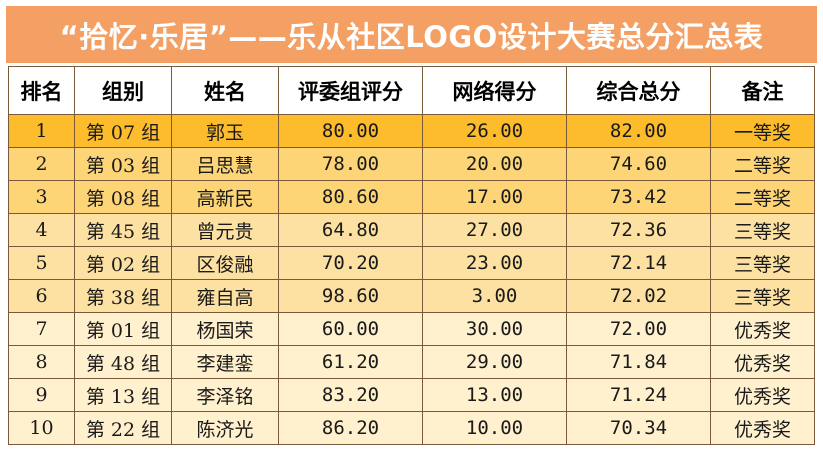 This screenshot has height=450, width=823. I want to click on rank-cell: 6, so click(41, 296).